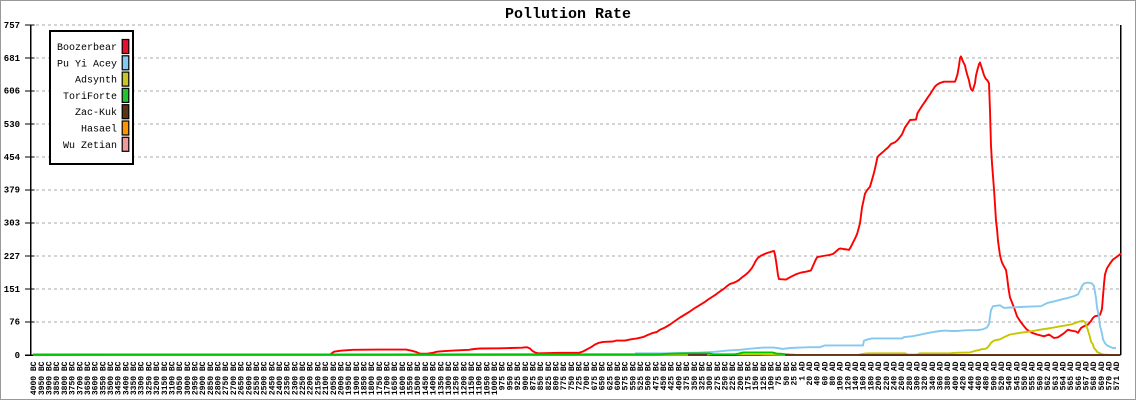  I want to click on svg-text: 300 AD, so click(918, 375).